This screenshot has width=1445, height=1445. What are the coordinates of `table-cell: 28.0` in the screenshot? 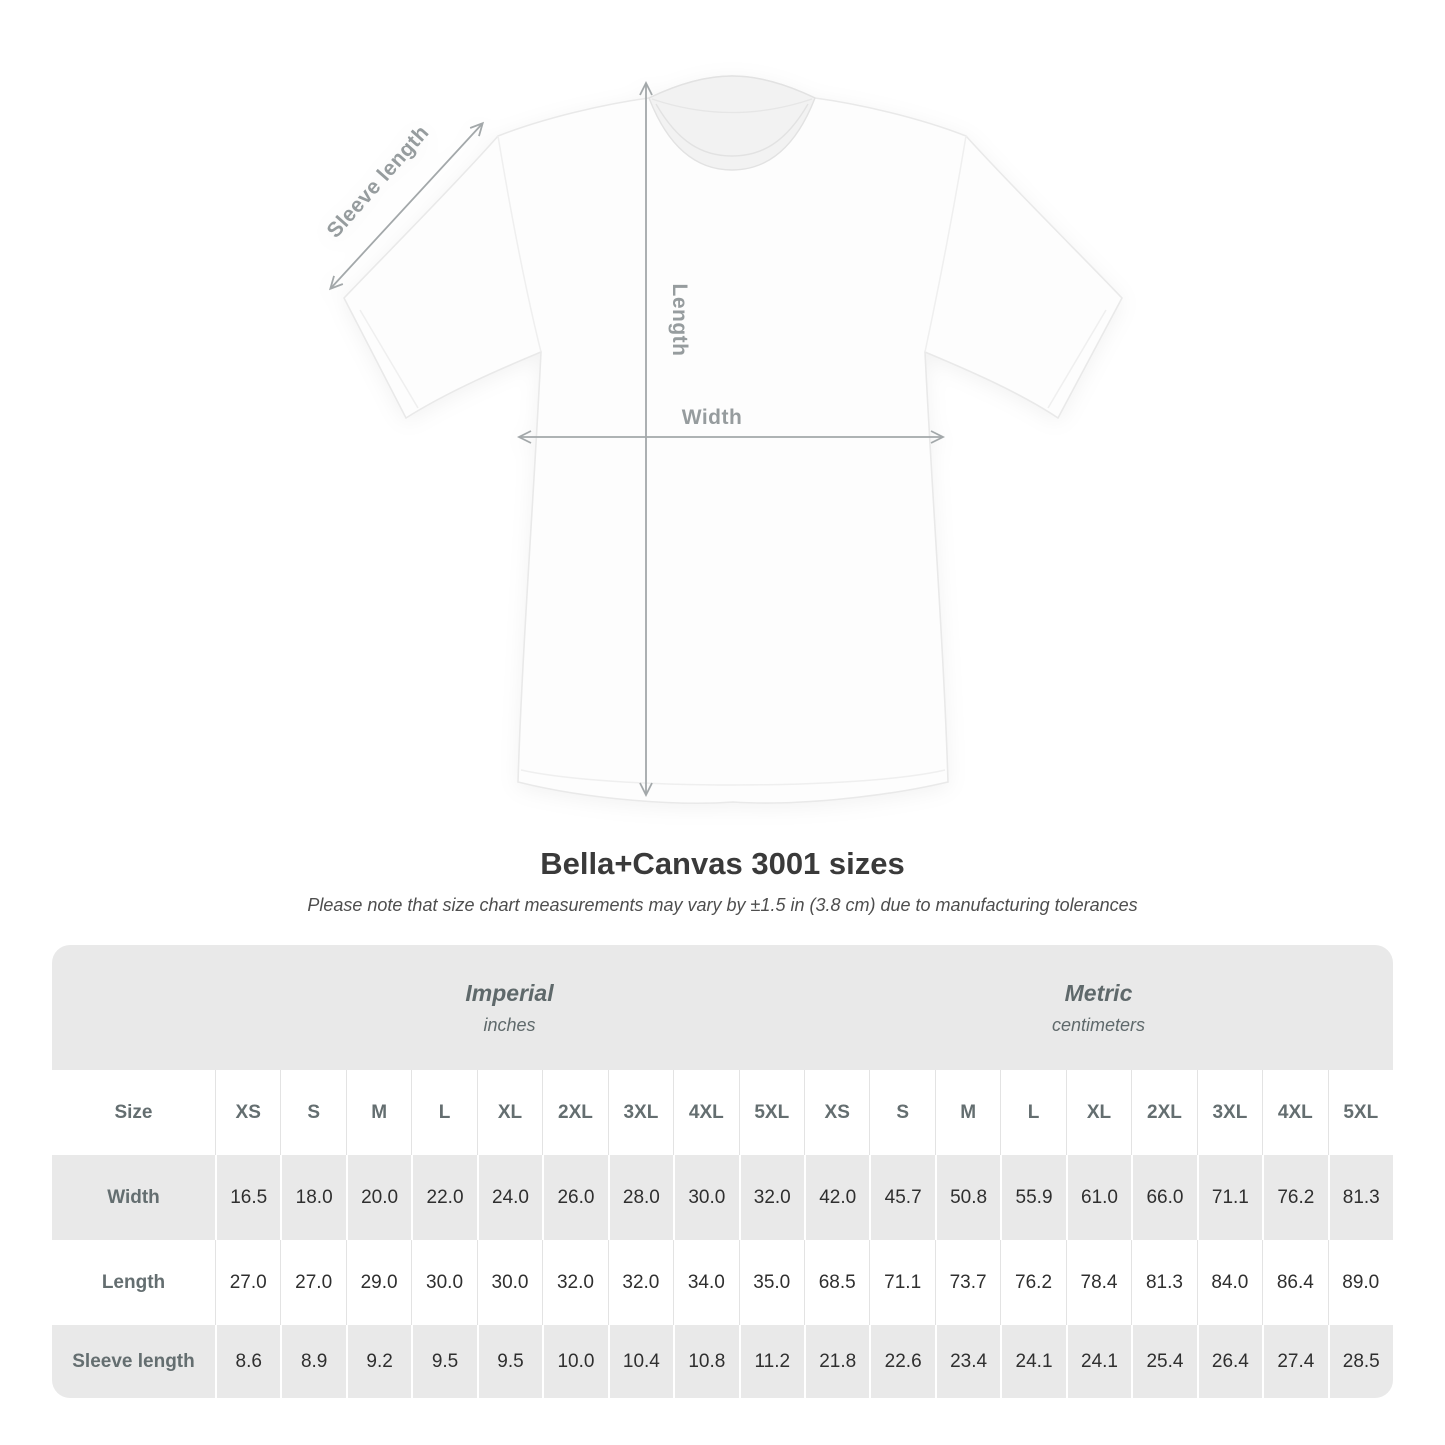 It's located at (640, 1197).